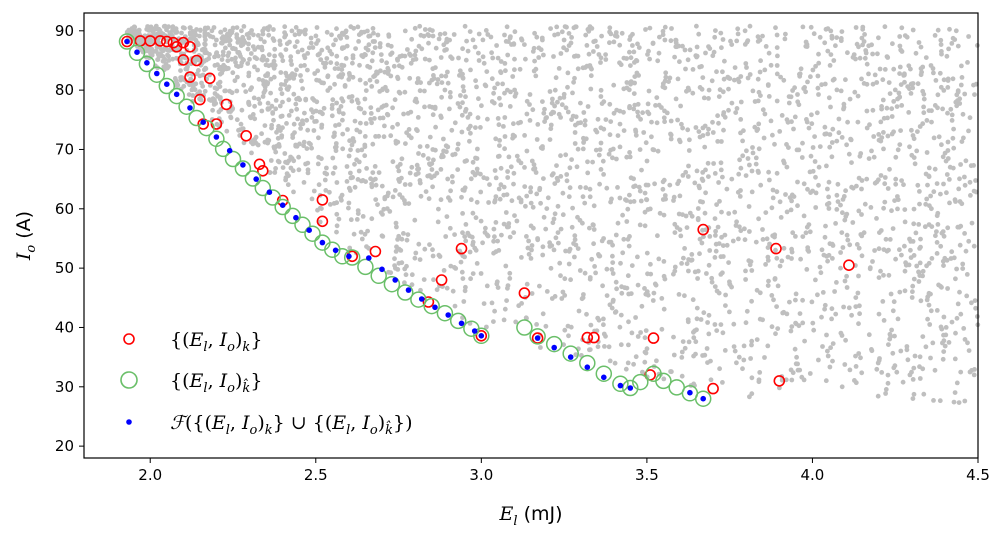 This screenshot has width=1006, height=535. What do you see at coordinates (64, 446) in the screenshot?
I see `y-tick-label: 20` at bounding box center [64, 446].